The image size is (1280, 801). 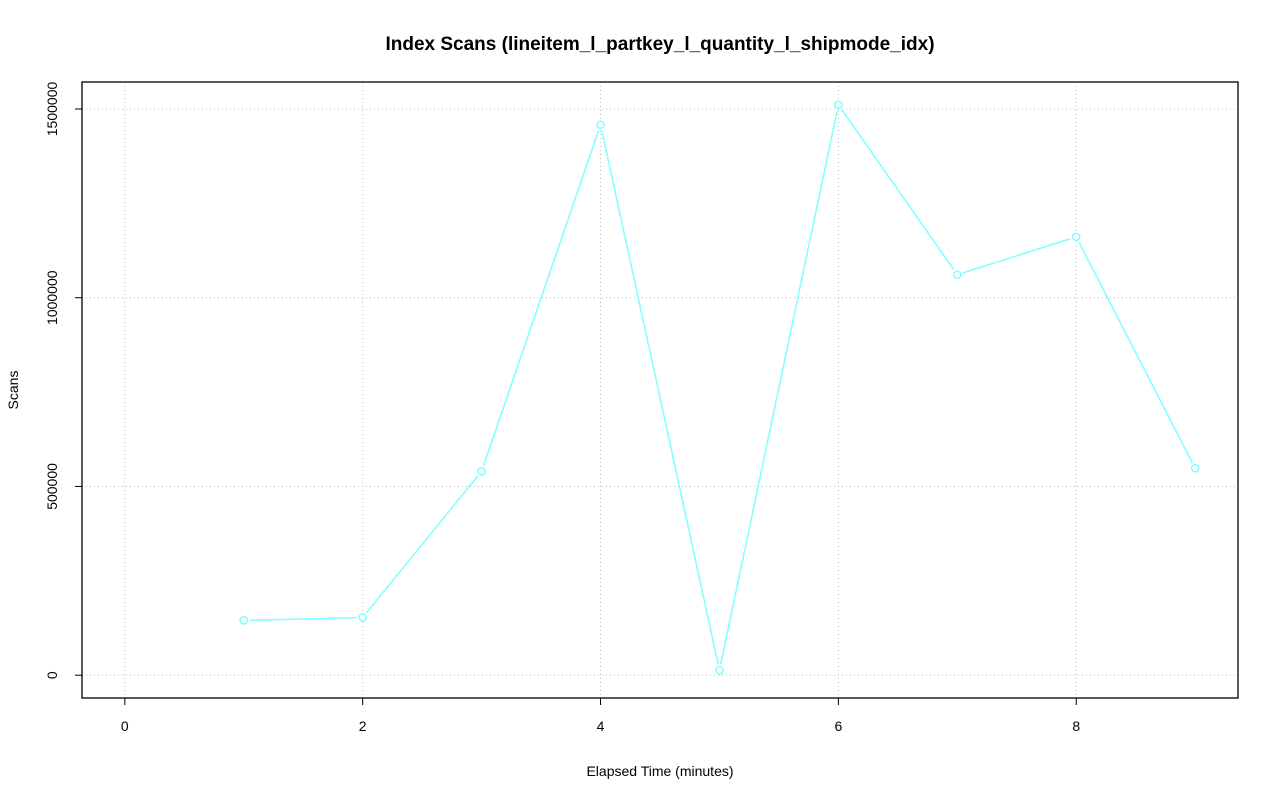 What do you see at coordinates (52, 297) in the screenshot?
I see `y-tick-label: 1000000` at bounding box center [52, 297].